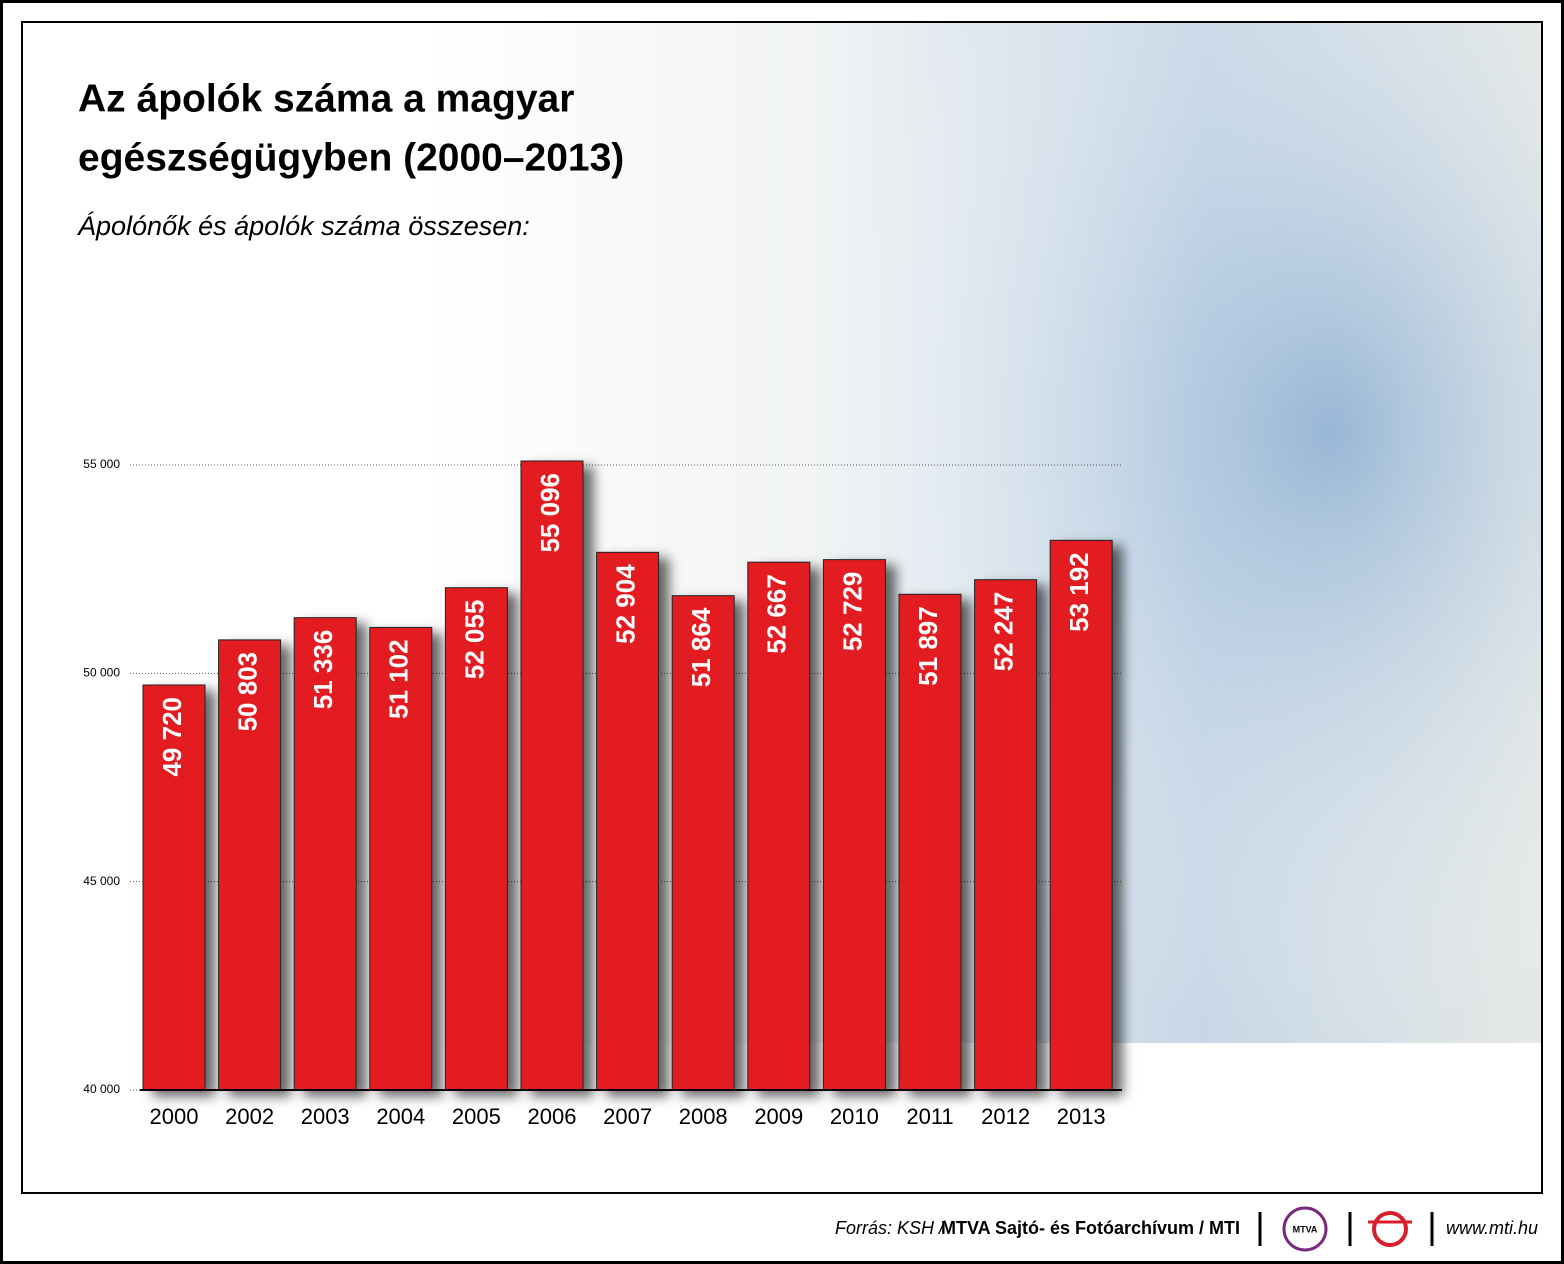 The image size is (1564, 1264). What do you see at coordinates (703, 1116) in the screenshot?
I see `x-tick-label: 2008` at bounding box center [703, 1116].